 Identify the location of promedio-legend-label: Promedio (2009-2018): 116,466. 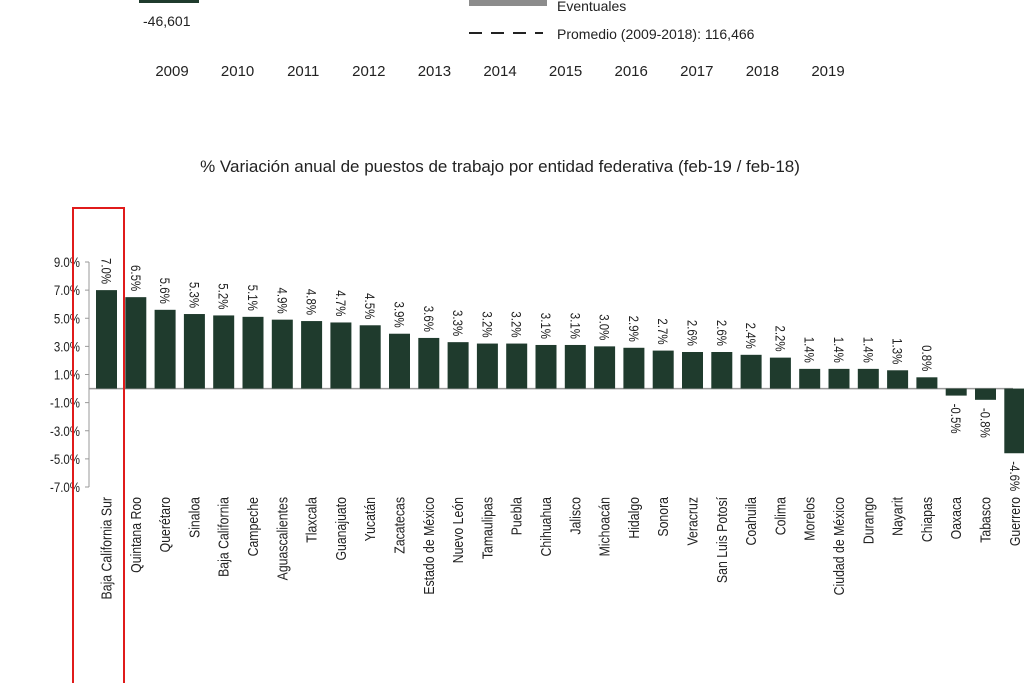
(656, 34).